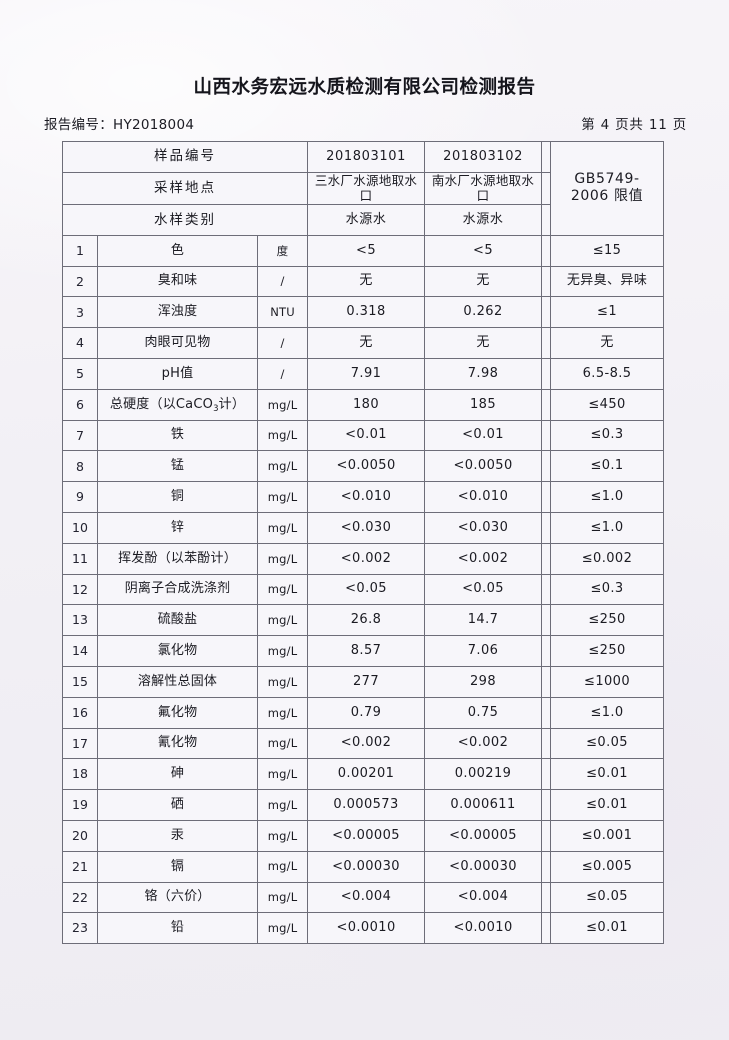  Describe the element at coordinates (119, 125) in the screenshot. I see `report-number: 报告编号：HY2018004` at that location.